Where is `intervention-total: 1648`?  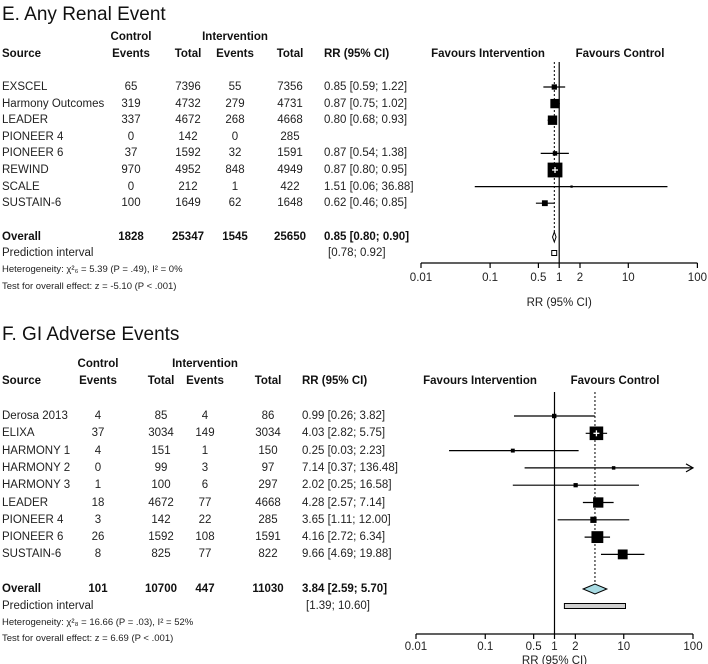 intervention-total: 1648 is located at coordinates (290, 203).